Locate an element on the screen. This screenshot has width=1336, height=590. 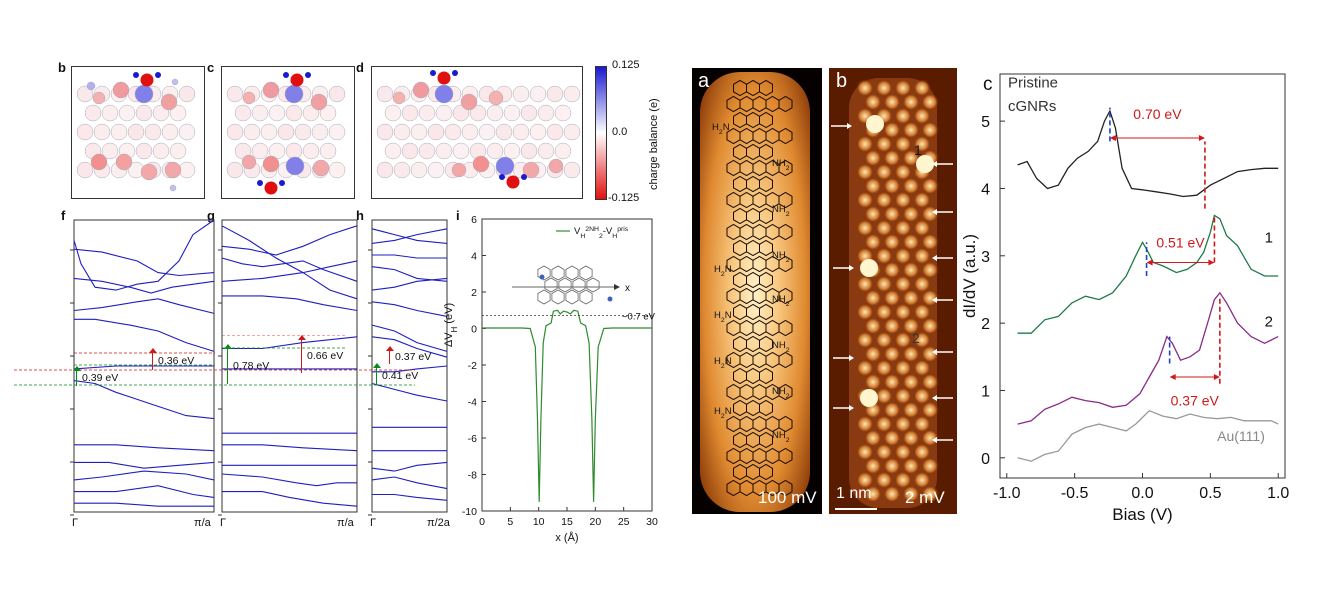
panel-label-b-stm: b is located at coordinates (842, 81).